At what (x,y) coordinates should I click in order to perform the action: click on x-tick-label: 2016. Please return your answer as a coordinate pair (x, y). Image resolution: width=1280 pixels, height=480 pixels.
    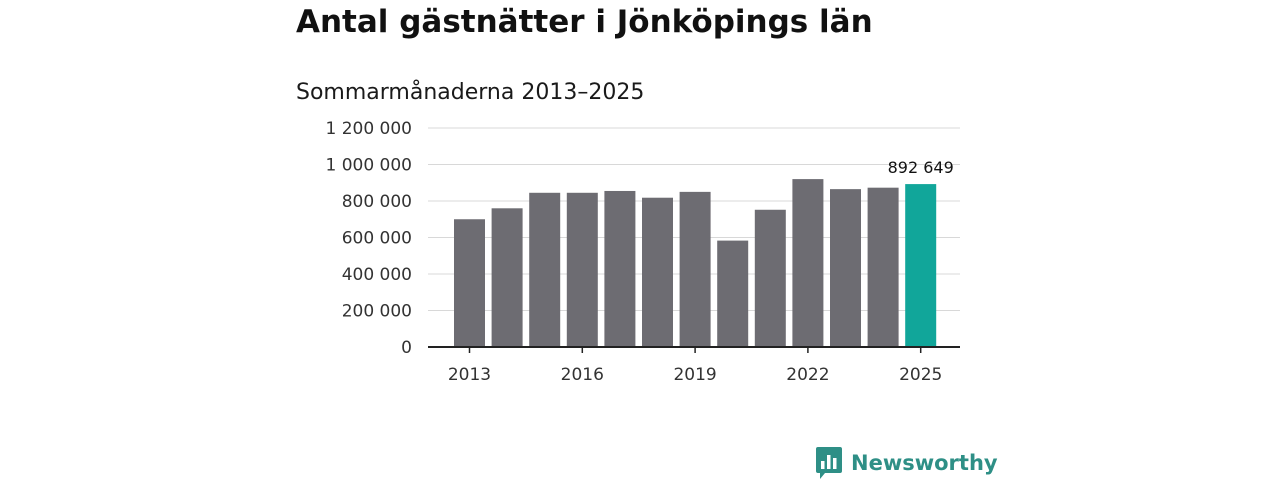
    Looking at the image, I should click on (582, 375).